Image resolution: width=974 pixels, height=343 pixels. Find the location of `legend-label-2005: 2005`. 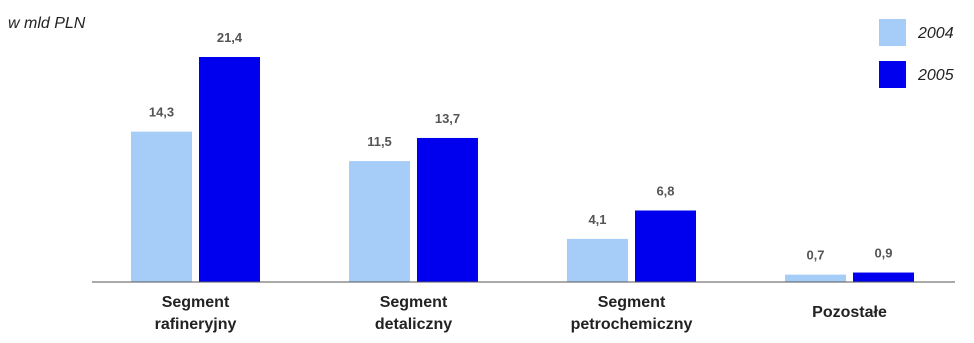

legend-label-2005: 2005 is located at coordinates (935, 75).